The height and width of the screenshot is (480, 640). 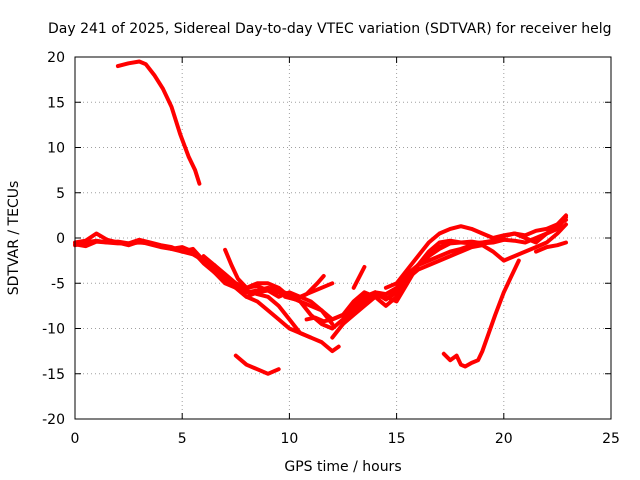 I want to click on y-tick-label: 15, so click(x=56, y=103).